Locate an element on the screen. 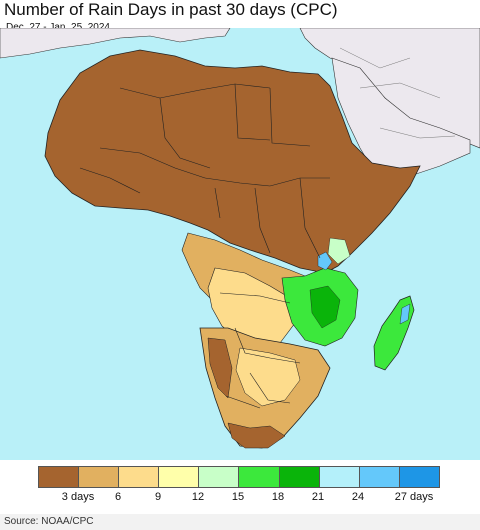 Image resolution: width=480 pixels, height=530 pixels. africa-south-tip is located at coordinates (256, 435).